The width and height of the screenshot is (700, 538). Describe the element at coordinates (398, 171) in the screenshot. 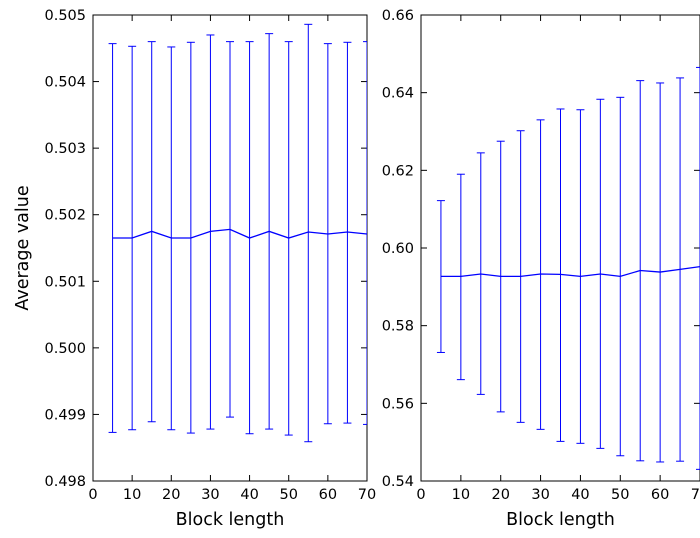

I see `y-tick-label: 0.62` at that location.